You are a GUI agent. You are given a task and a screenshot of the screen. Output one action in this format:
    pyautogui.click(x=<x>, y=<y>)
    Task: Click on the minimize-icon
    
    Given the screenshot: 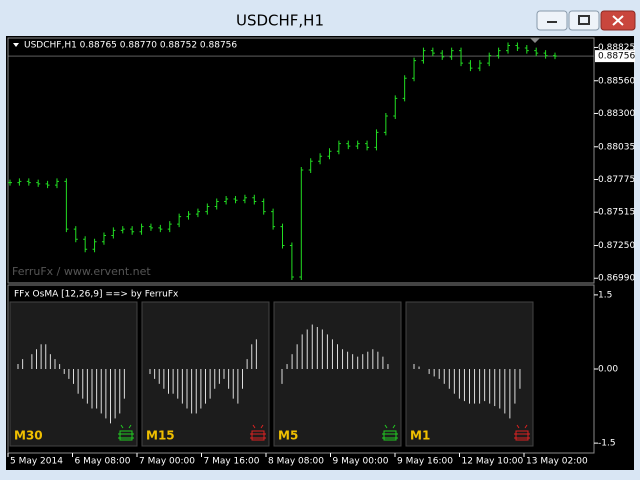 What is the action you would take?
    pyautogui.click(x=552, y=22)
    